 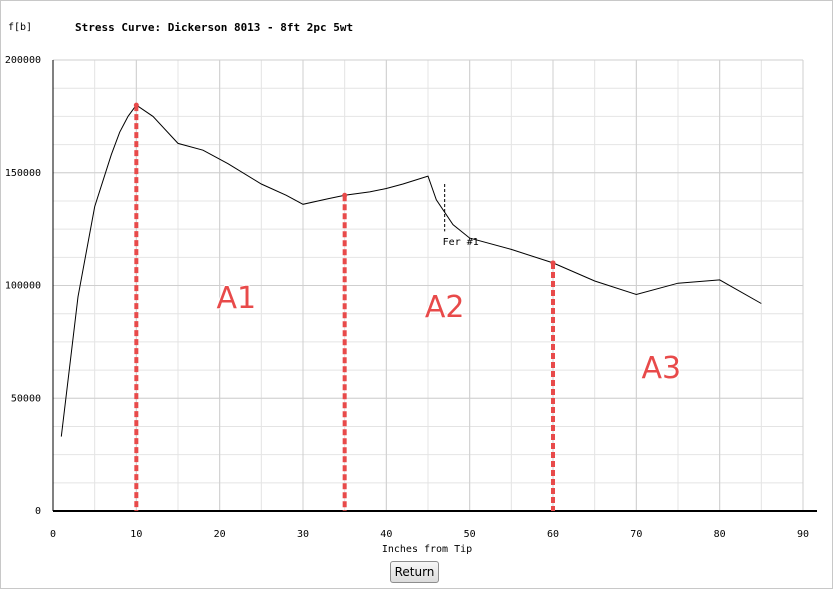 I want to click on x-tick-label: 10, so click(x=136, y=534).